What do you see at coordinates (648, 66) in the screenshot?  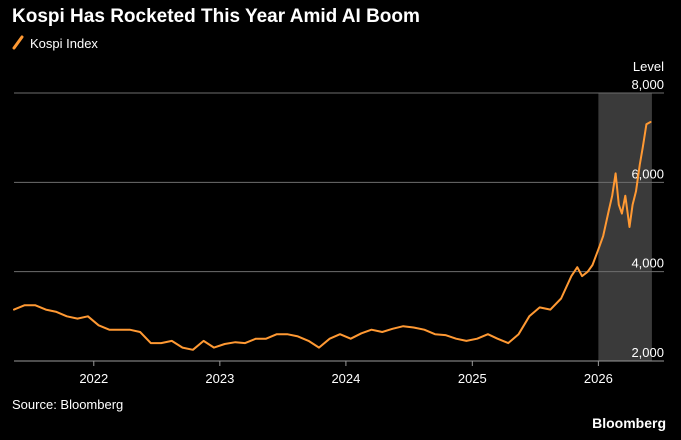 I see `y-axis-label: Level` at bounding box center [648, 66].